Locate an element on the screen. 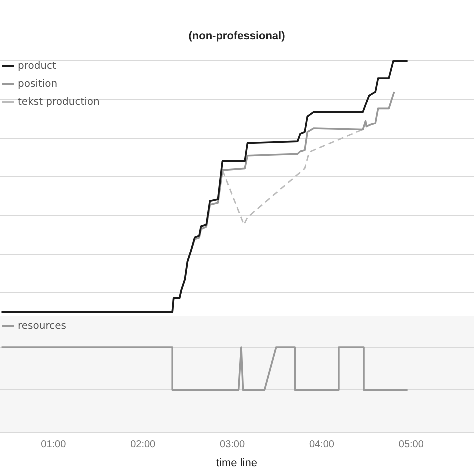  legend-label: resources is located at coordinates (42, 326).